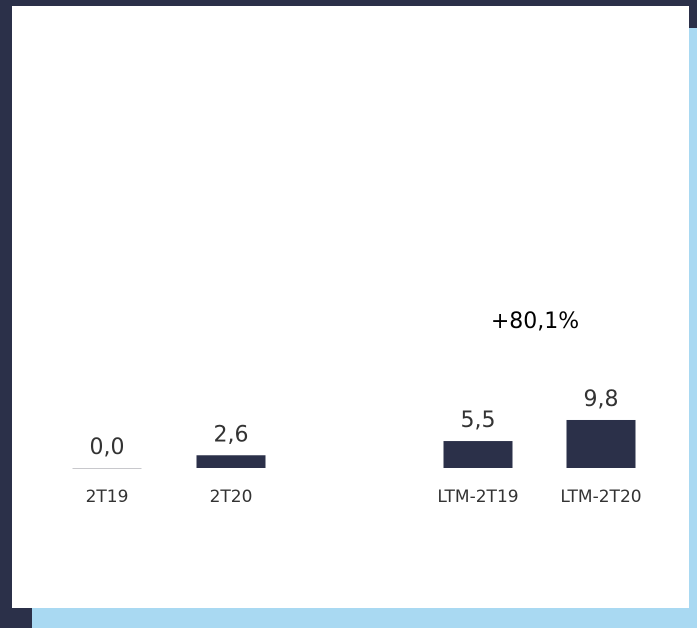 The width and height of the screenshot is (697, 628). Describe the element at coordinates (477, 497) in the screenshot. I see `category-label-ltm-2t19: LTM-2T19` at that location.